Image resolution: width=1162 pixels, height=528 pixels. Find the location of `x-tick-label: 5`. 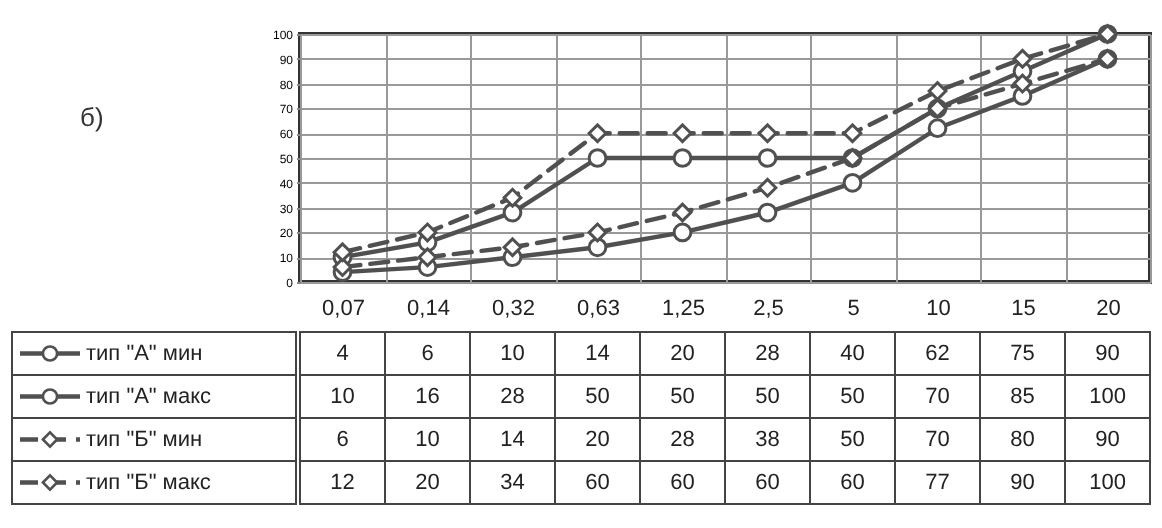

x-tick-label: 5 is located at coordinates (853, 309).